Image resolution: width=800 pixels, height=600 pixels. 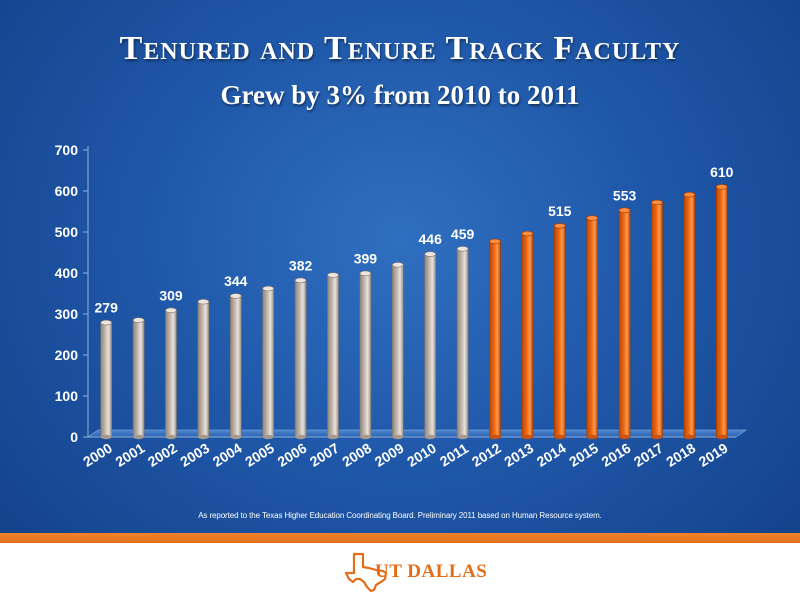 I want to click on y-tick-label: 400, so click(x=67, y=273).